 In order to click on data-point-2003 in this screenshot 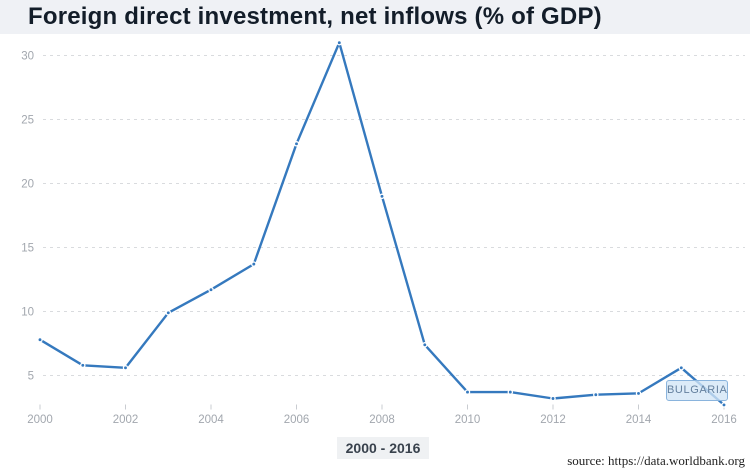, I will do `click(168, 313)`.